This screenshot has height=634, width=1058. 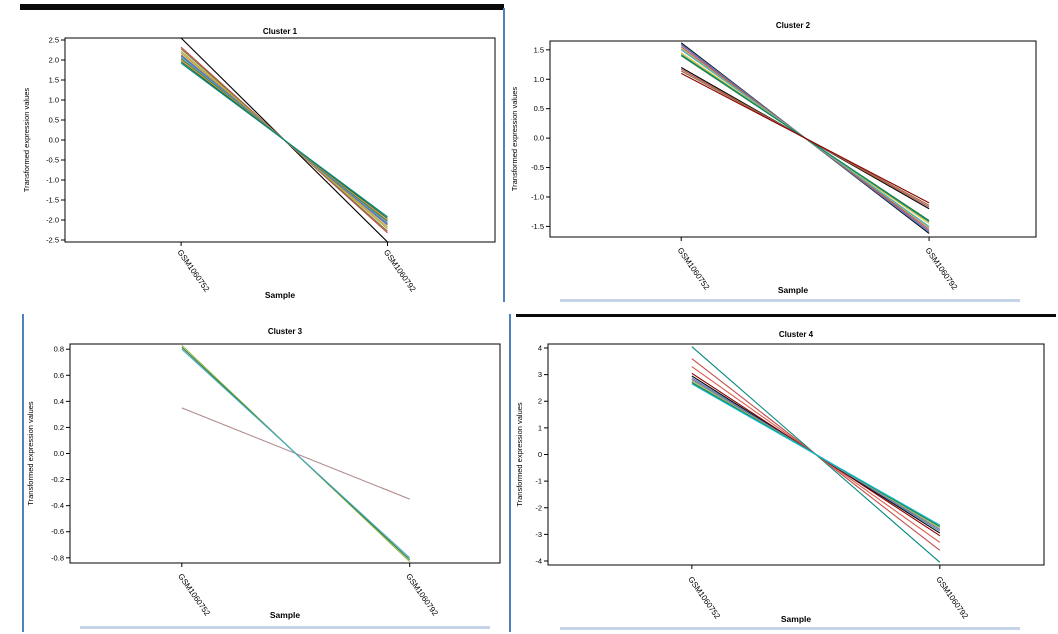 I want to click on y-tick-label: 0.8, so click(x=59, y=349).